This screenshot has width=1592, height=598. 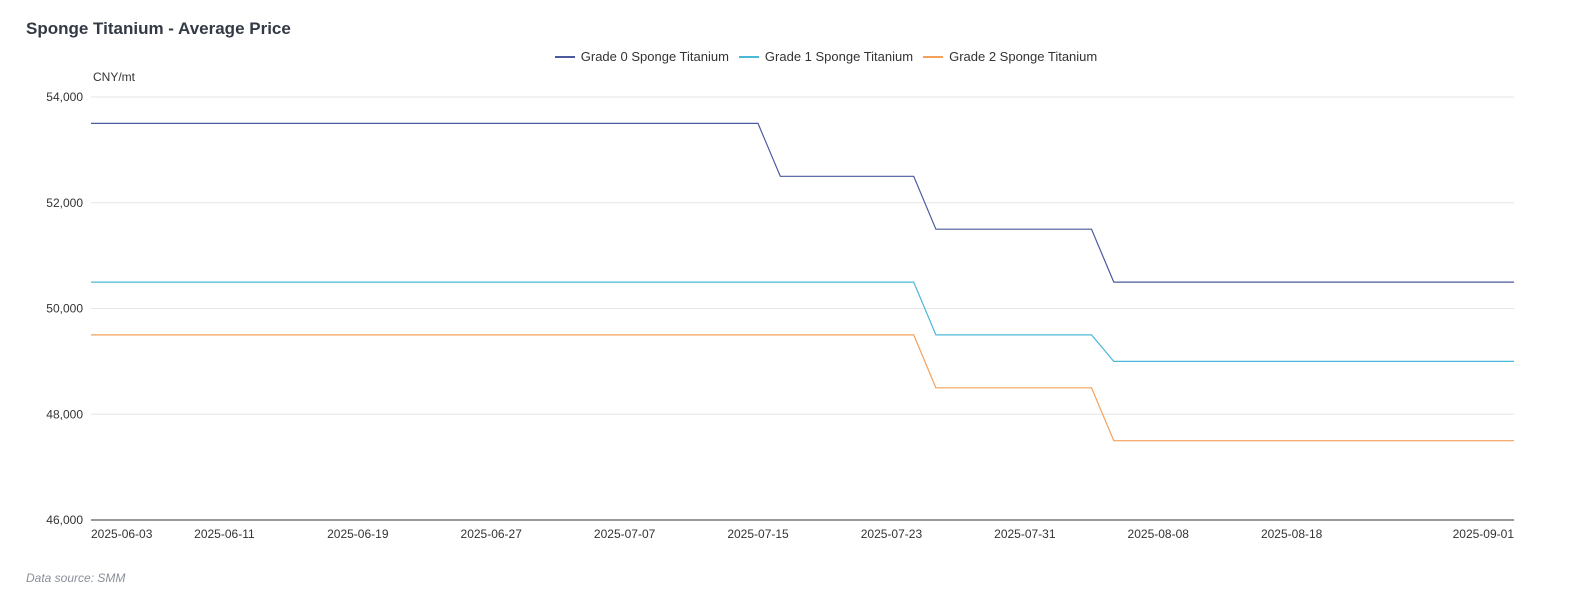 I want to click on x-tick-label: 2025-07-31, so click(x=1025, y=534).